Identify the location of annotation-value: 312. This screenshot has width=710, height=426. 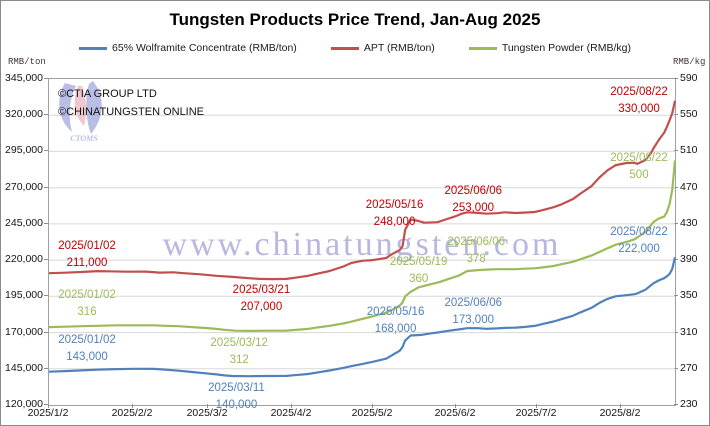
(239, 359).